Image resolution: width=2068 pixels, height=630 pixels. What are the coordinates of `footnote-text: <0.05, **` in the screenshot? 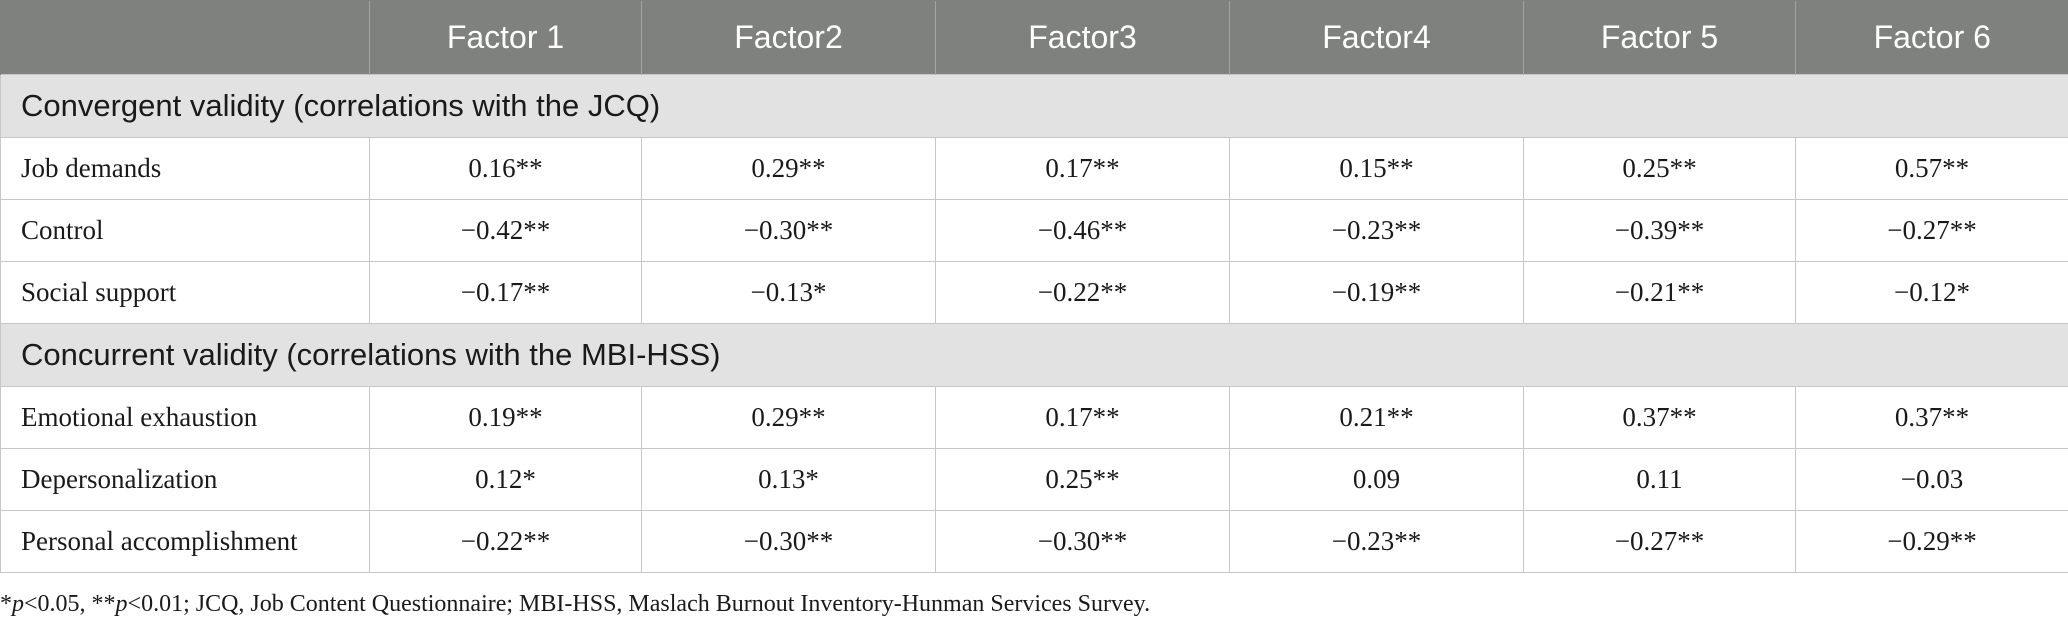 It's located at (70, 604).